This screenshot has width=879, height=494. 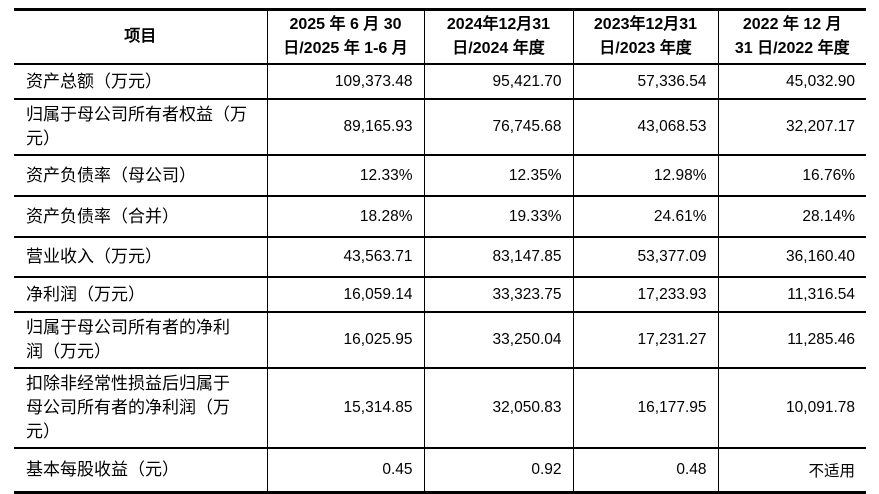 What do you see at coordinates (498, 408) in the screenshot?
I see `cell-value: 32,050.83` at bounding box center [498, 408].